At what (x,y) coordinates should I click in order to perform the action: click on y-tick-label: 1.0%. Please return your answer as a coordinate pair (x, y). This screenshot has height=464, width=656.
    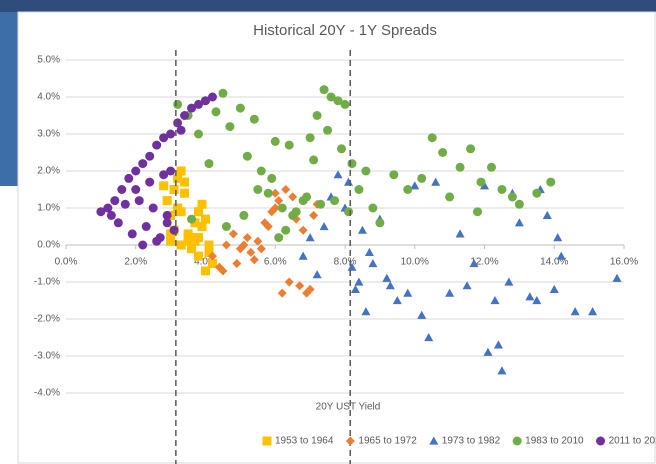
    Looking at the image, I should click on (48, 208).